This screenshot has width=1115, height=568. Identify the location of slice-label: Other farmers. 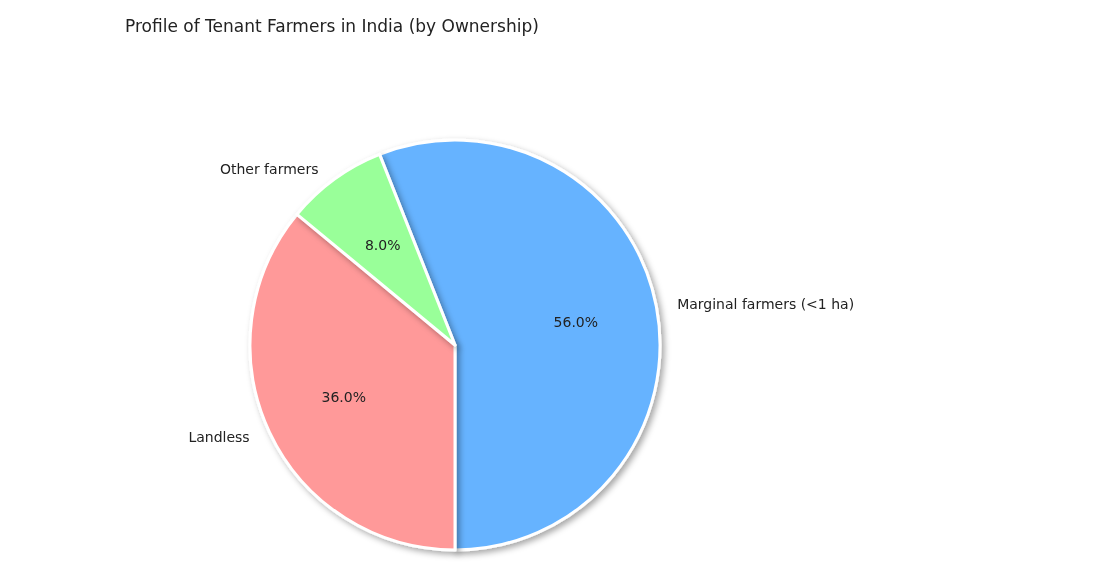
(269, 169).